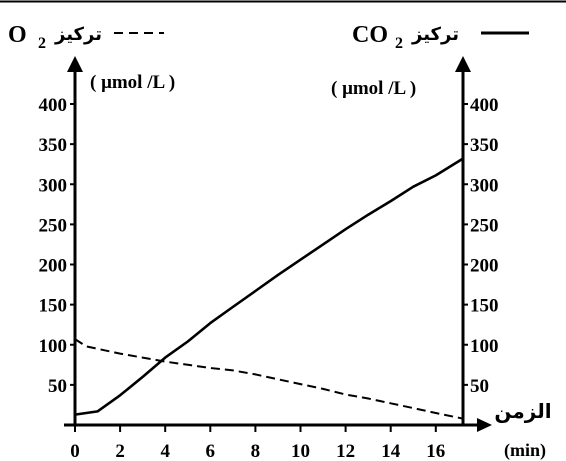 The image size is (566, 461). What do you see at coordinates (484, 425) in the screenshot?
I see `x-axis-arrow` at bounding box center [484, 425].